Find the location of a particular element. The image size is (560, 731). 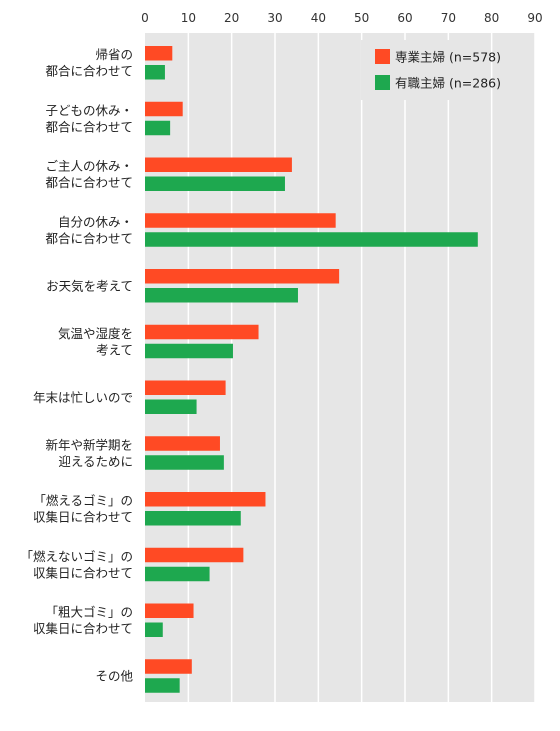

category-label: 気温や湿度を考えて is located at coordinates (95, 342).